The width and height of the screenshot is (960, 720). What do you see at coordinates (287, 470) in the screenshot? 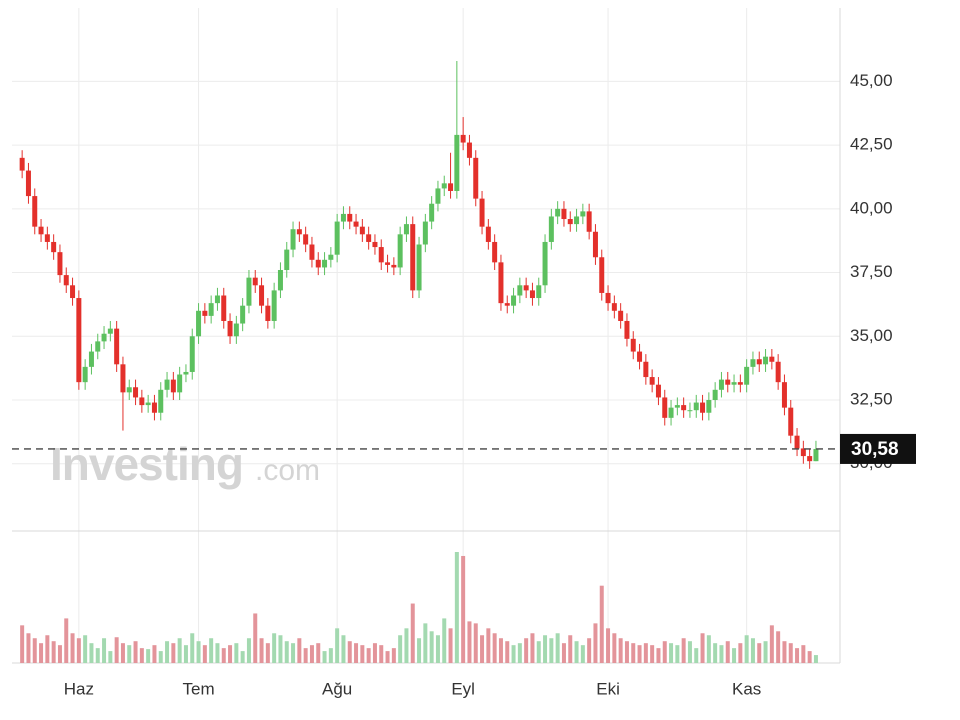
I see `watermark-suffix: .com` at bounding box center [287, 470].